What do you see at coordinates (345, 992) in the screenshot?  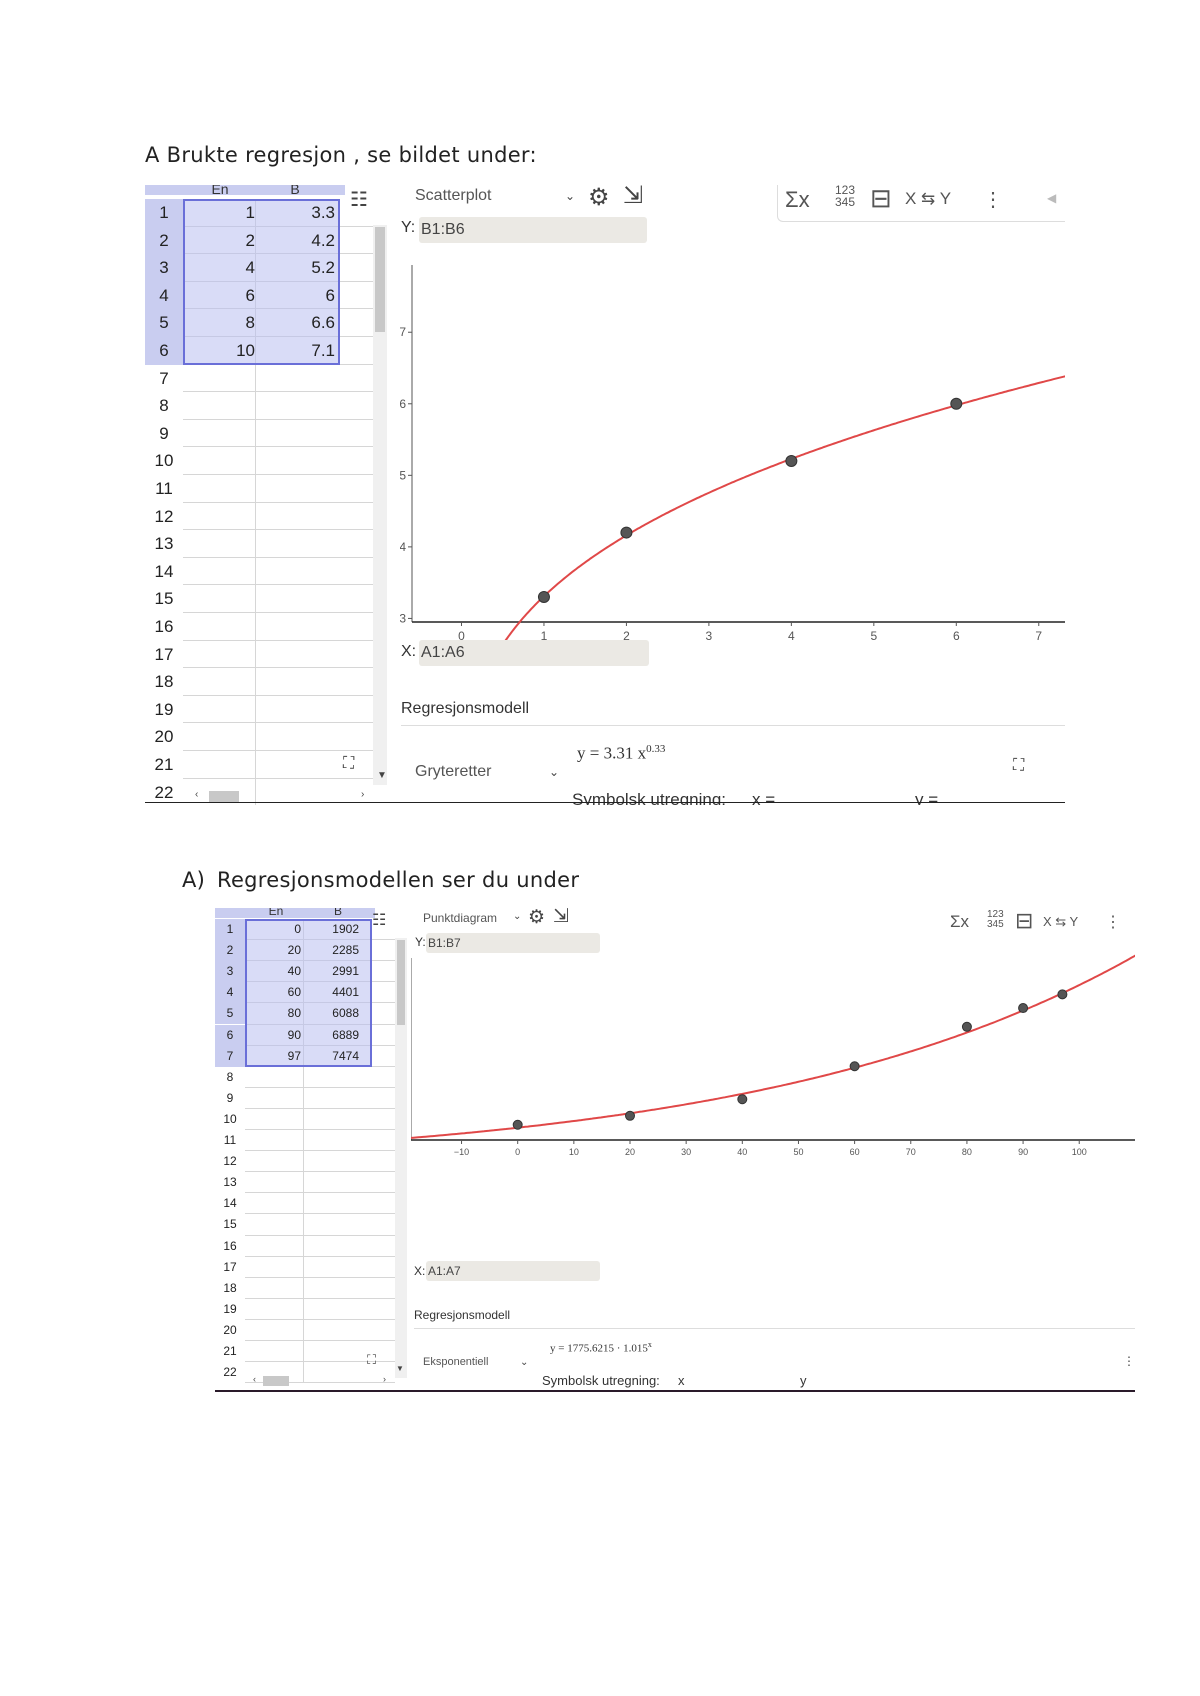 I see `table-cell: 4401` at bounding box center [345, 992].